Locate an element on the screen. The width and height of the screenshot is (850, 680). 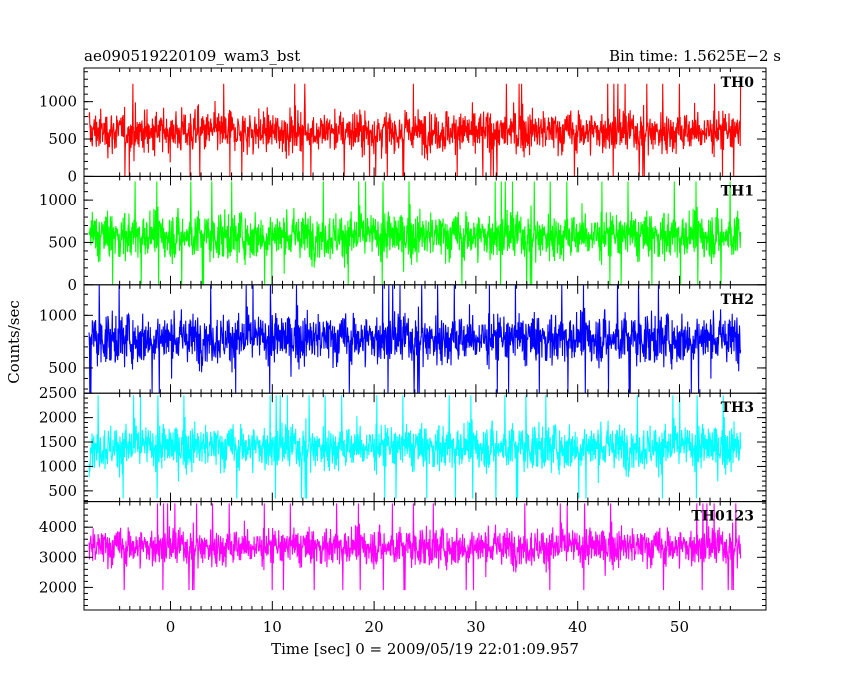
x-tick-label: 40 is located at coordinates (577, 627).